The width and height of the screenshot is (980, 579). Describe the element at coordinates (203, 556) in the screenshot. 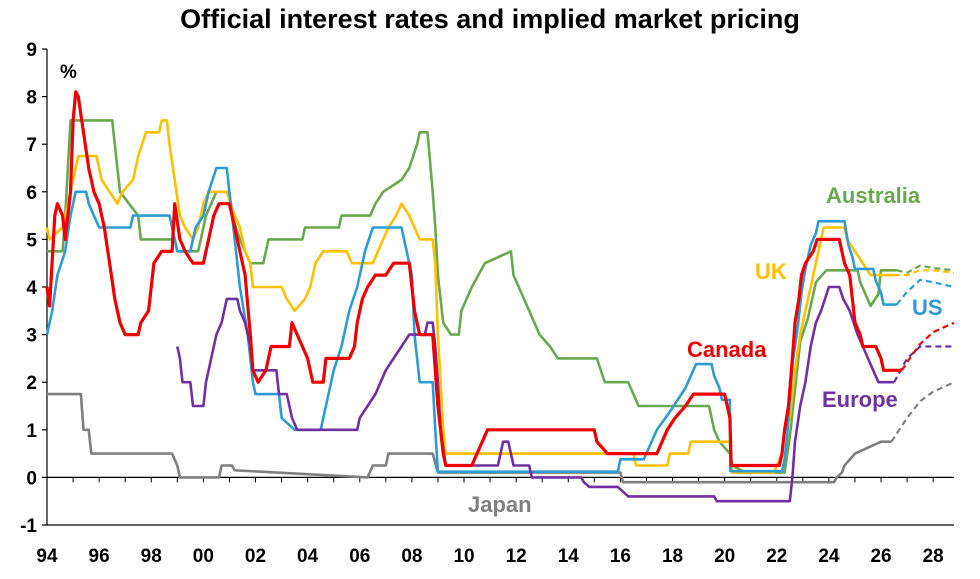

I see `x-tick-label: 00` at that location.